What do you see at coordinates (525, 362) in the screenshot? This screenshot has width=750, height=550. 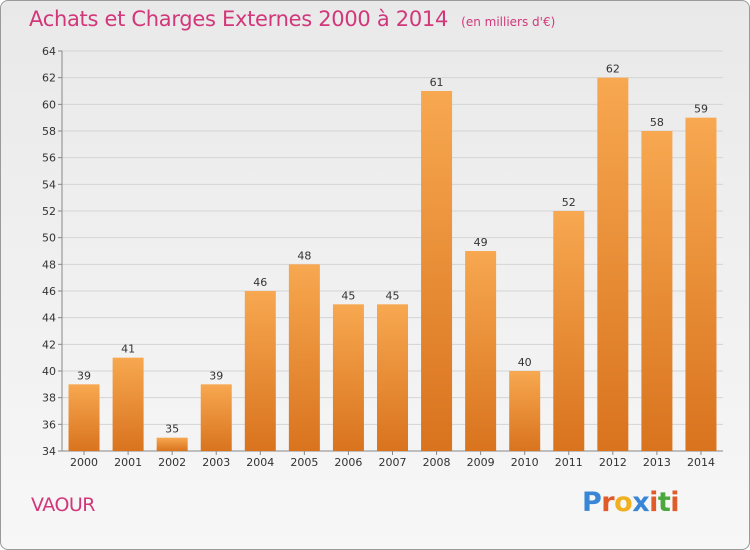 I see `bar-value-label: 40` at bounding box center [525, 362].